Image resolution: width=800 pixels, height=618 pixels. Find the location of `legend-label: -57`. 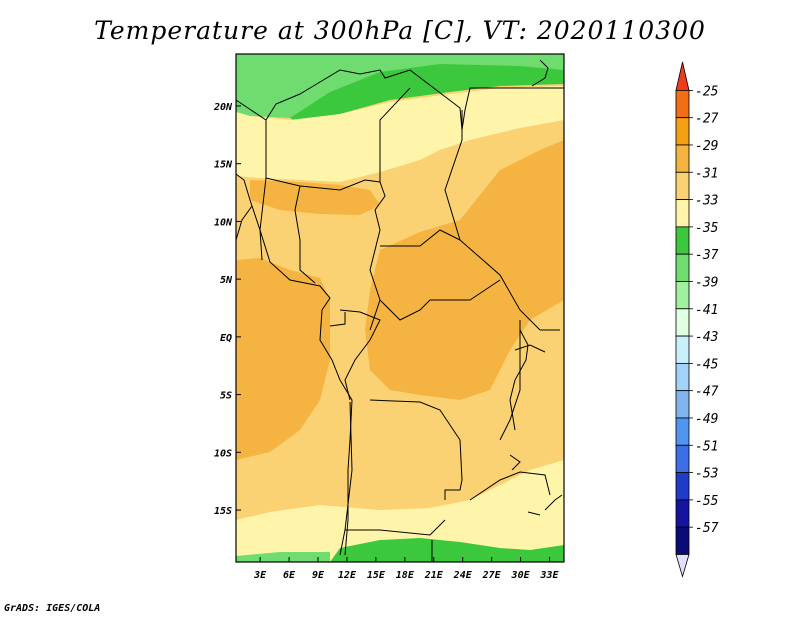

legend-label: -57 is located at coordinates (707, 528).